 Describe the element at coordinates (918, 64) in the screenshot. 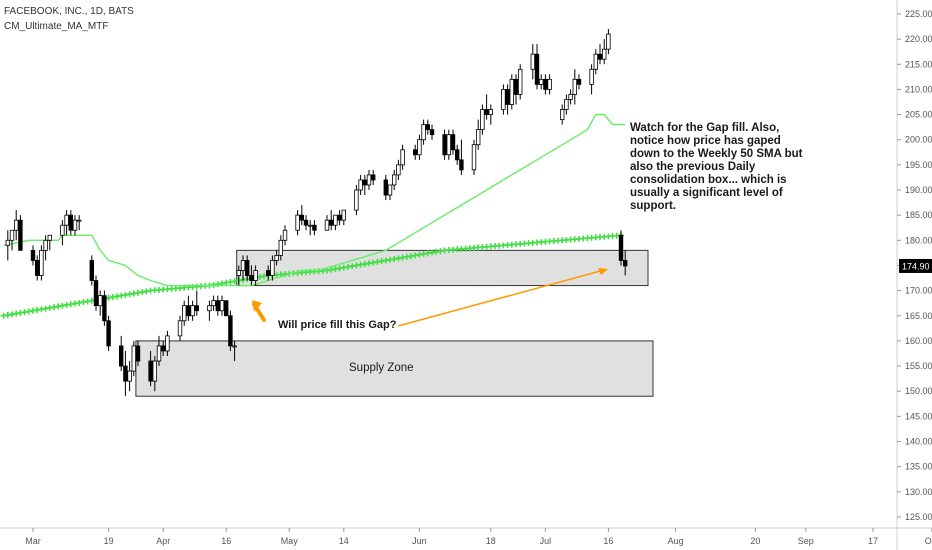

I see `y-tick-label: 215.00` at that location.